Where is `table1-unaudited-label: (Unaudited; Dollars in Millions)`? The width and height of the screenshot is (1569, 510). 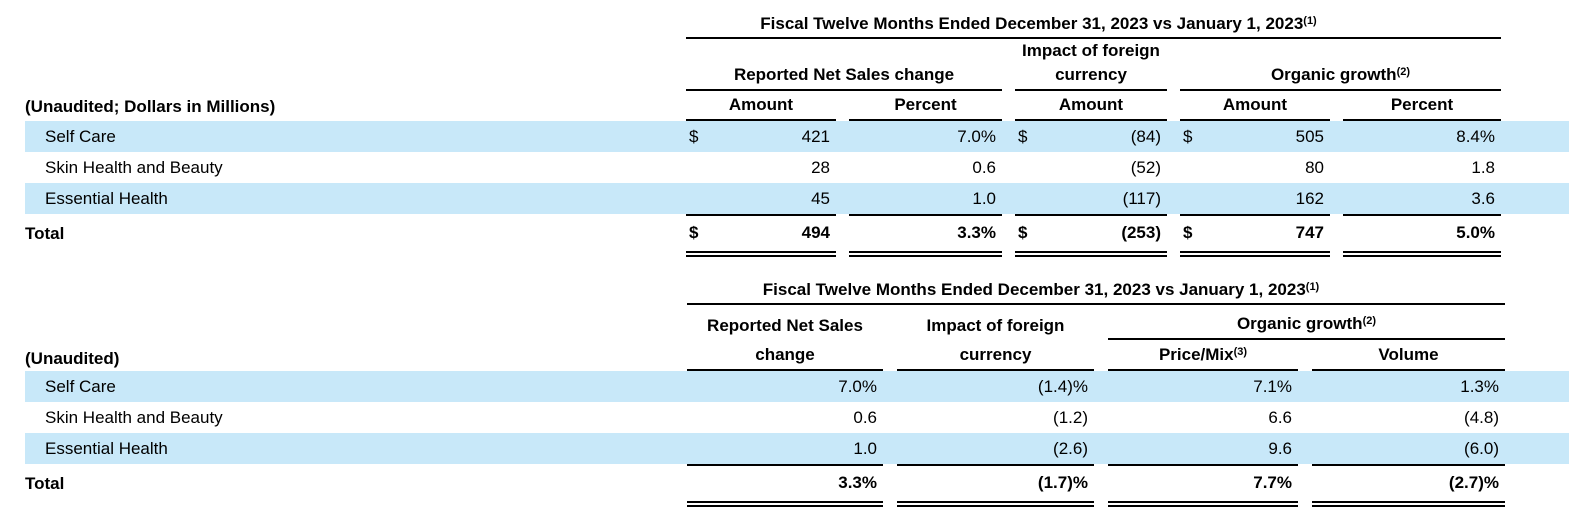 table1-unaudited-label: (Unaudited; Dollars in Millions) is located at coordinates (150, 106).